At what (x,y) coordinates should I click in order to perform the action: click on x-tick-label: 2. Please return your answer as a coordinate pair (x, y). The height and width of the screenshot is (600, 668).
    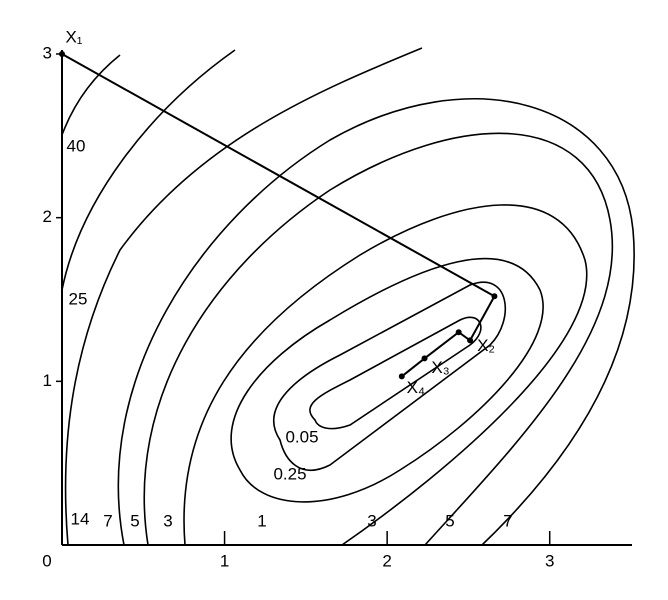
    Looking at the image, I should click on (386, 560).